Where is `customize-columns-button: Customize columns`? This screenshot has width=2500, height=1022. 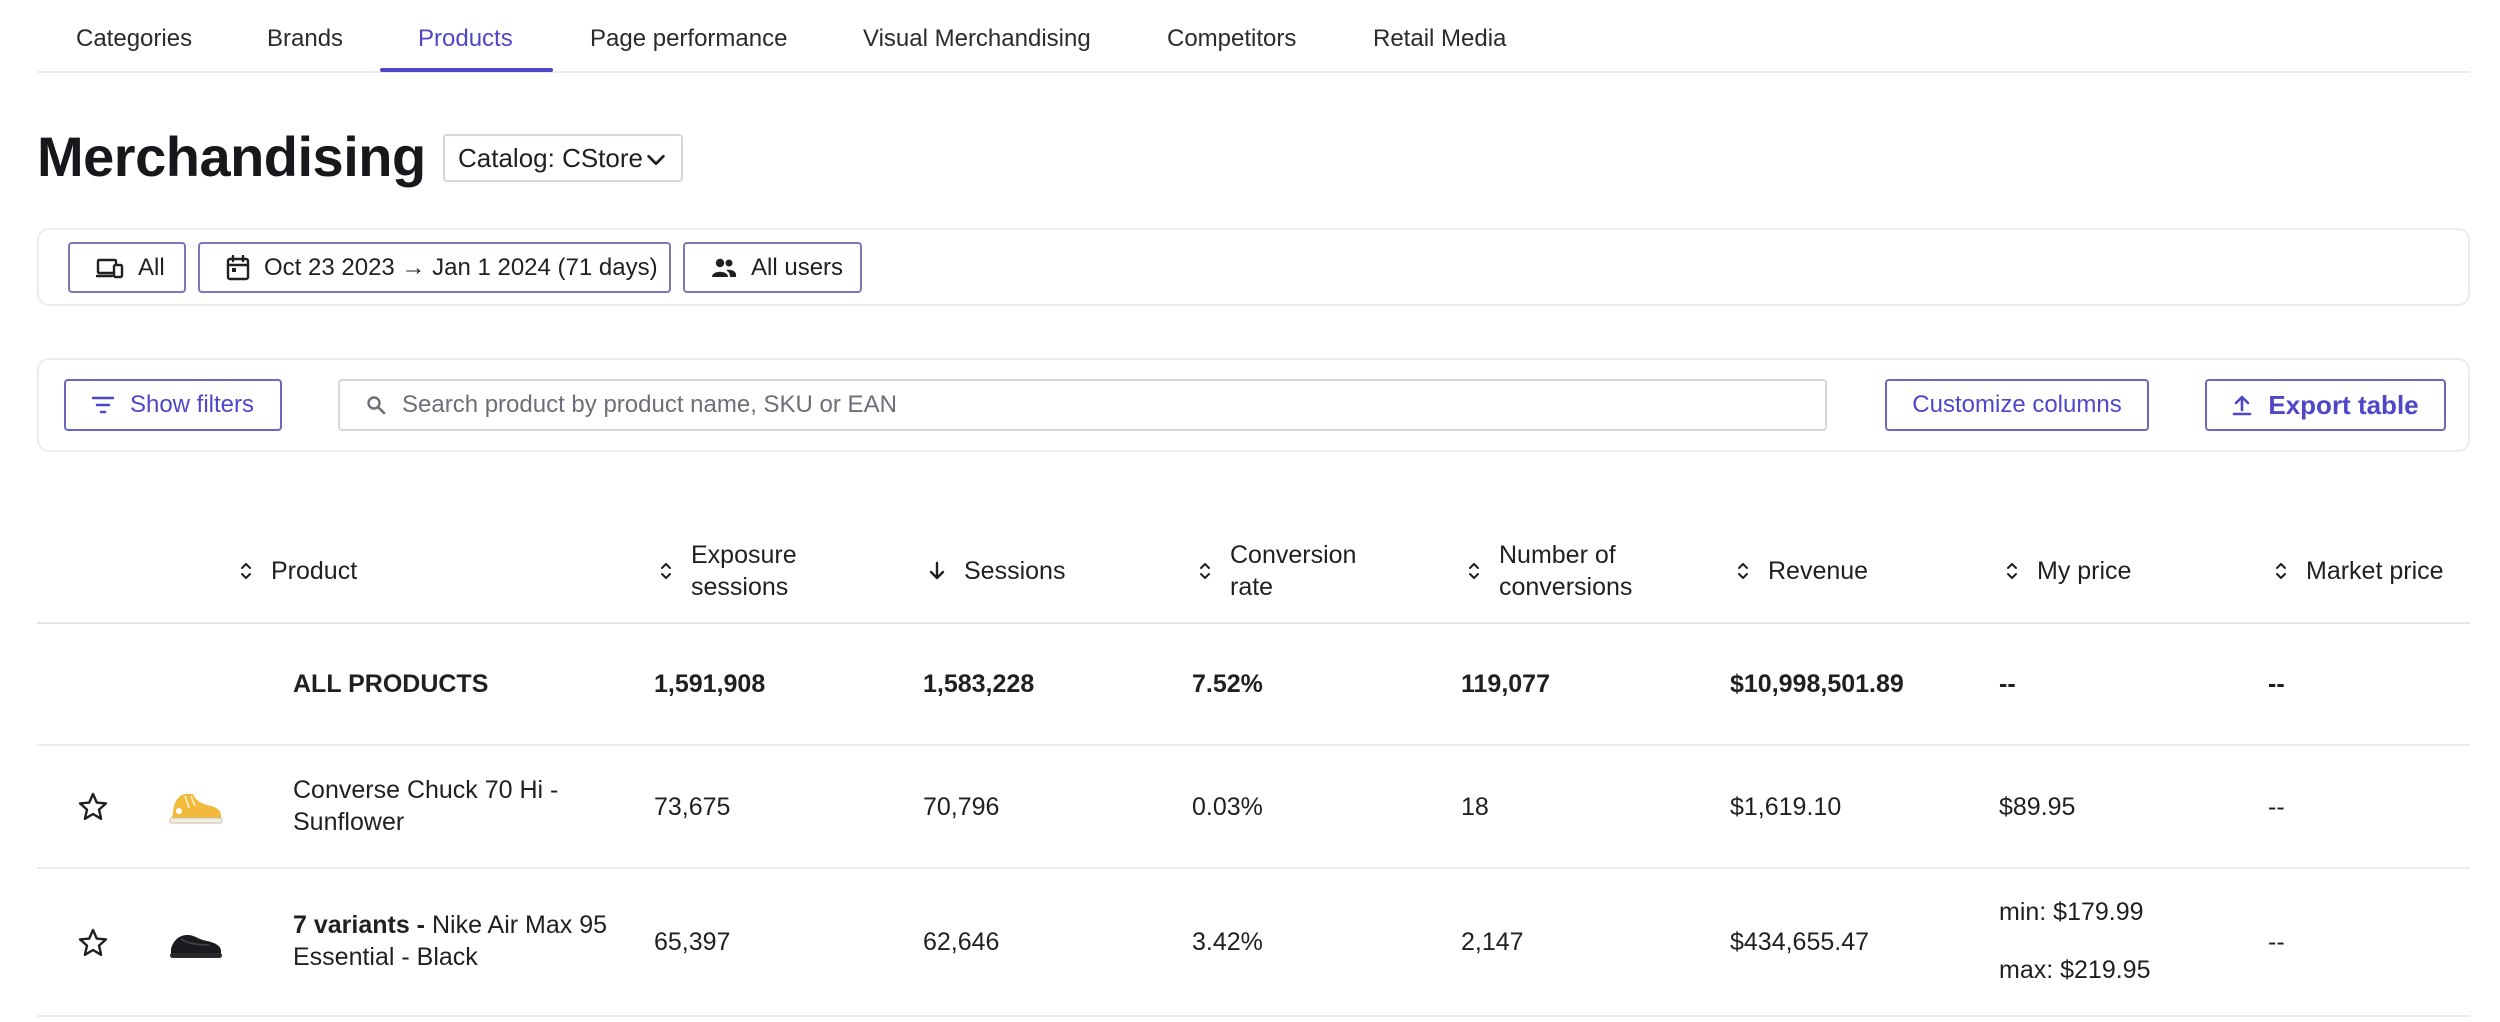 customize-columns-button: Customize columns is located at coordinates (2017, 405).